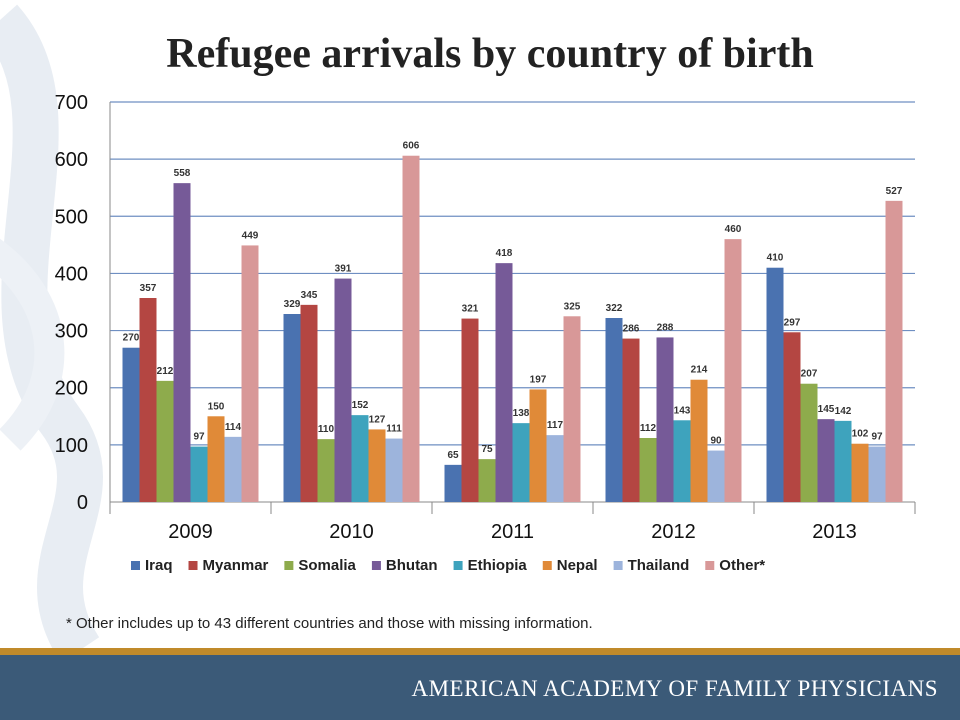  I want to click on y-tick-label: 500, so click(71, 217).